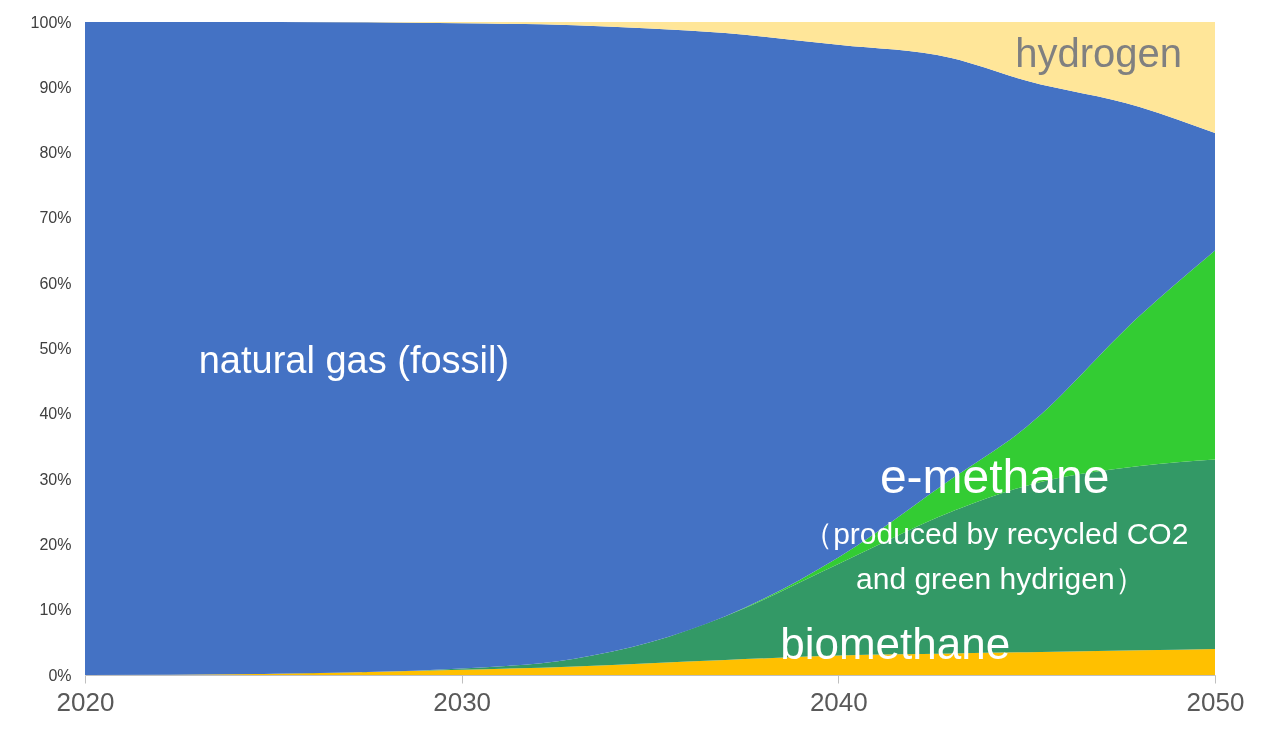 The image size is (1263, 732). What do you see at coordinates (55, 283) in the screenshot?
I see `y-tick-label: 60%` at bounding box center [55, 283].